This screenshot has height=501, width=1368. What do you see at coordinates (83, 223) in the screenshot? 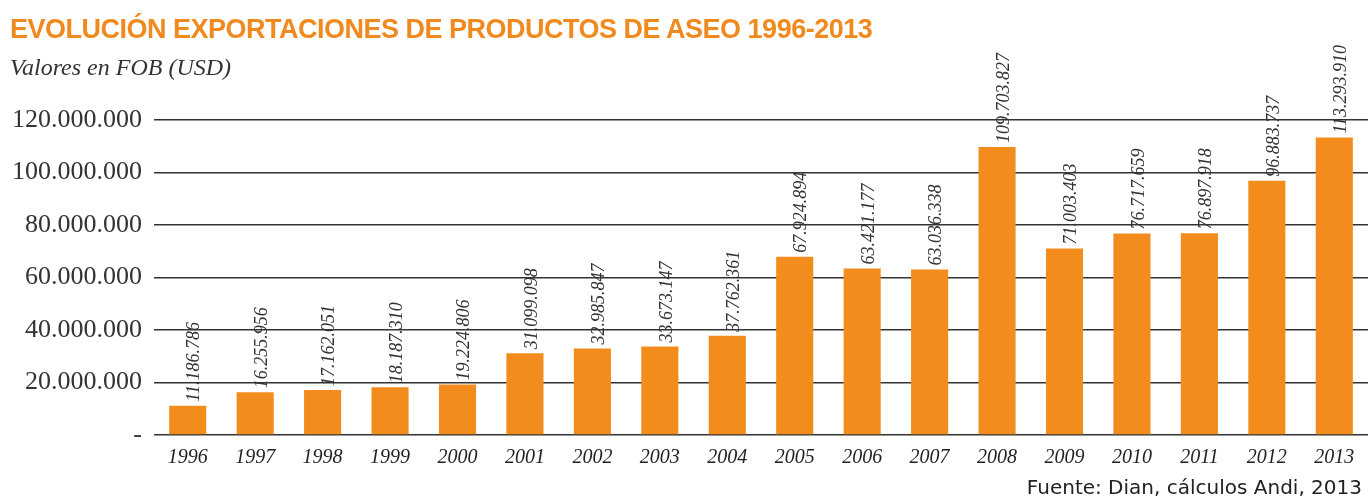
I see `y-tick-label: 80.000.000` at bounding box center [83, 223].